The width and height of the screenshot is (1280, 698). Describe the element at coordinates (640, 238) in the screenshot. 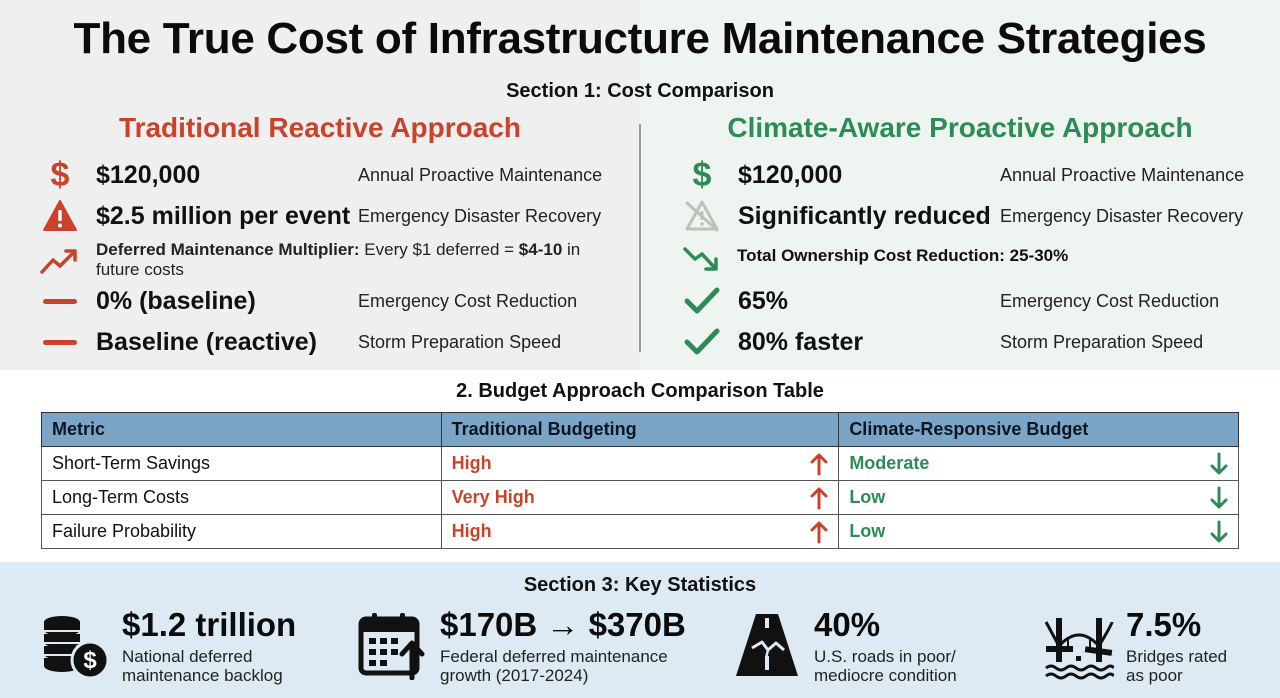

I see `column-divider` at that location.